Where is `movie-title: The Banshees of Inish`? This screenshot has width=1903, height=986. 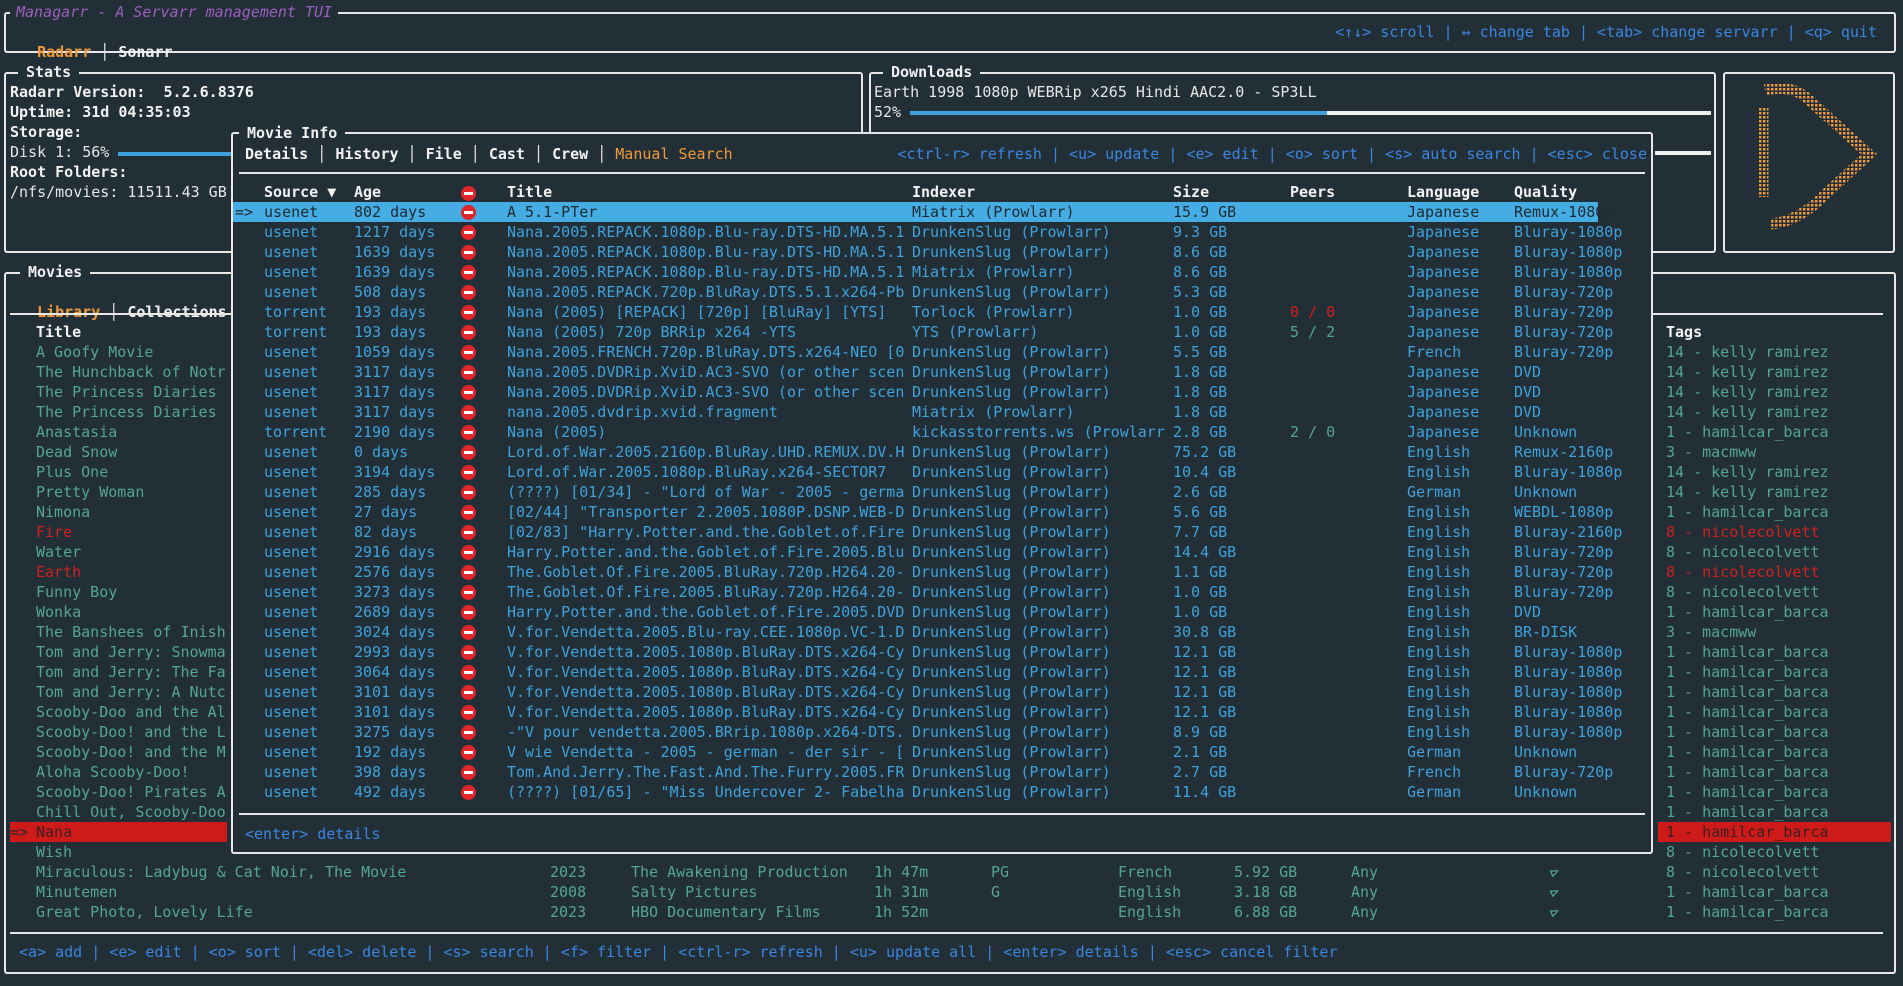 movie-title: The Banshees of Inish is located at coordinates (131, 632).